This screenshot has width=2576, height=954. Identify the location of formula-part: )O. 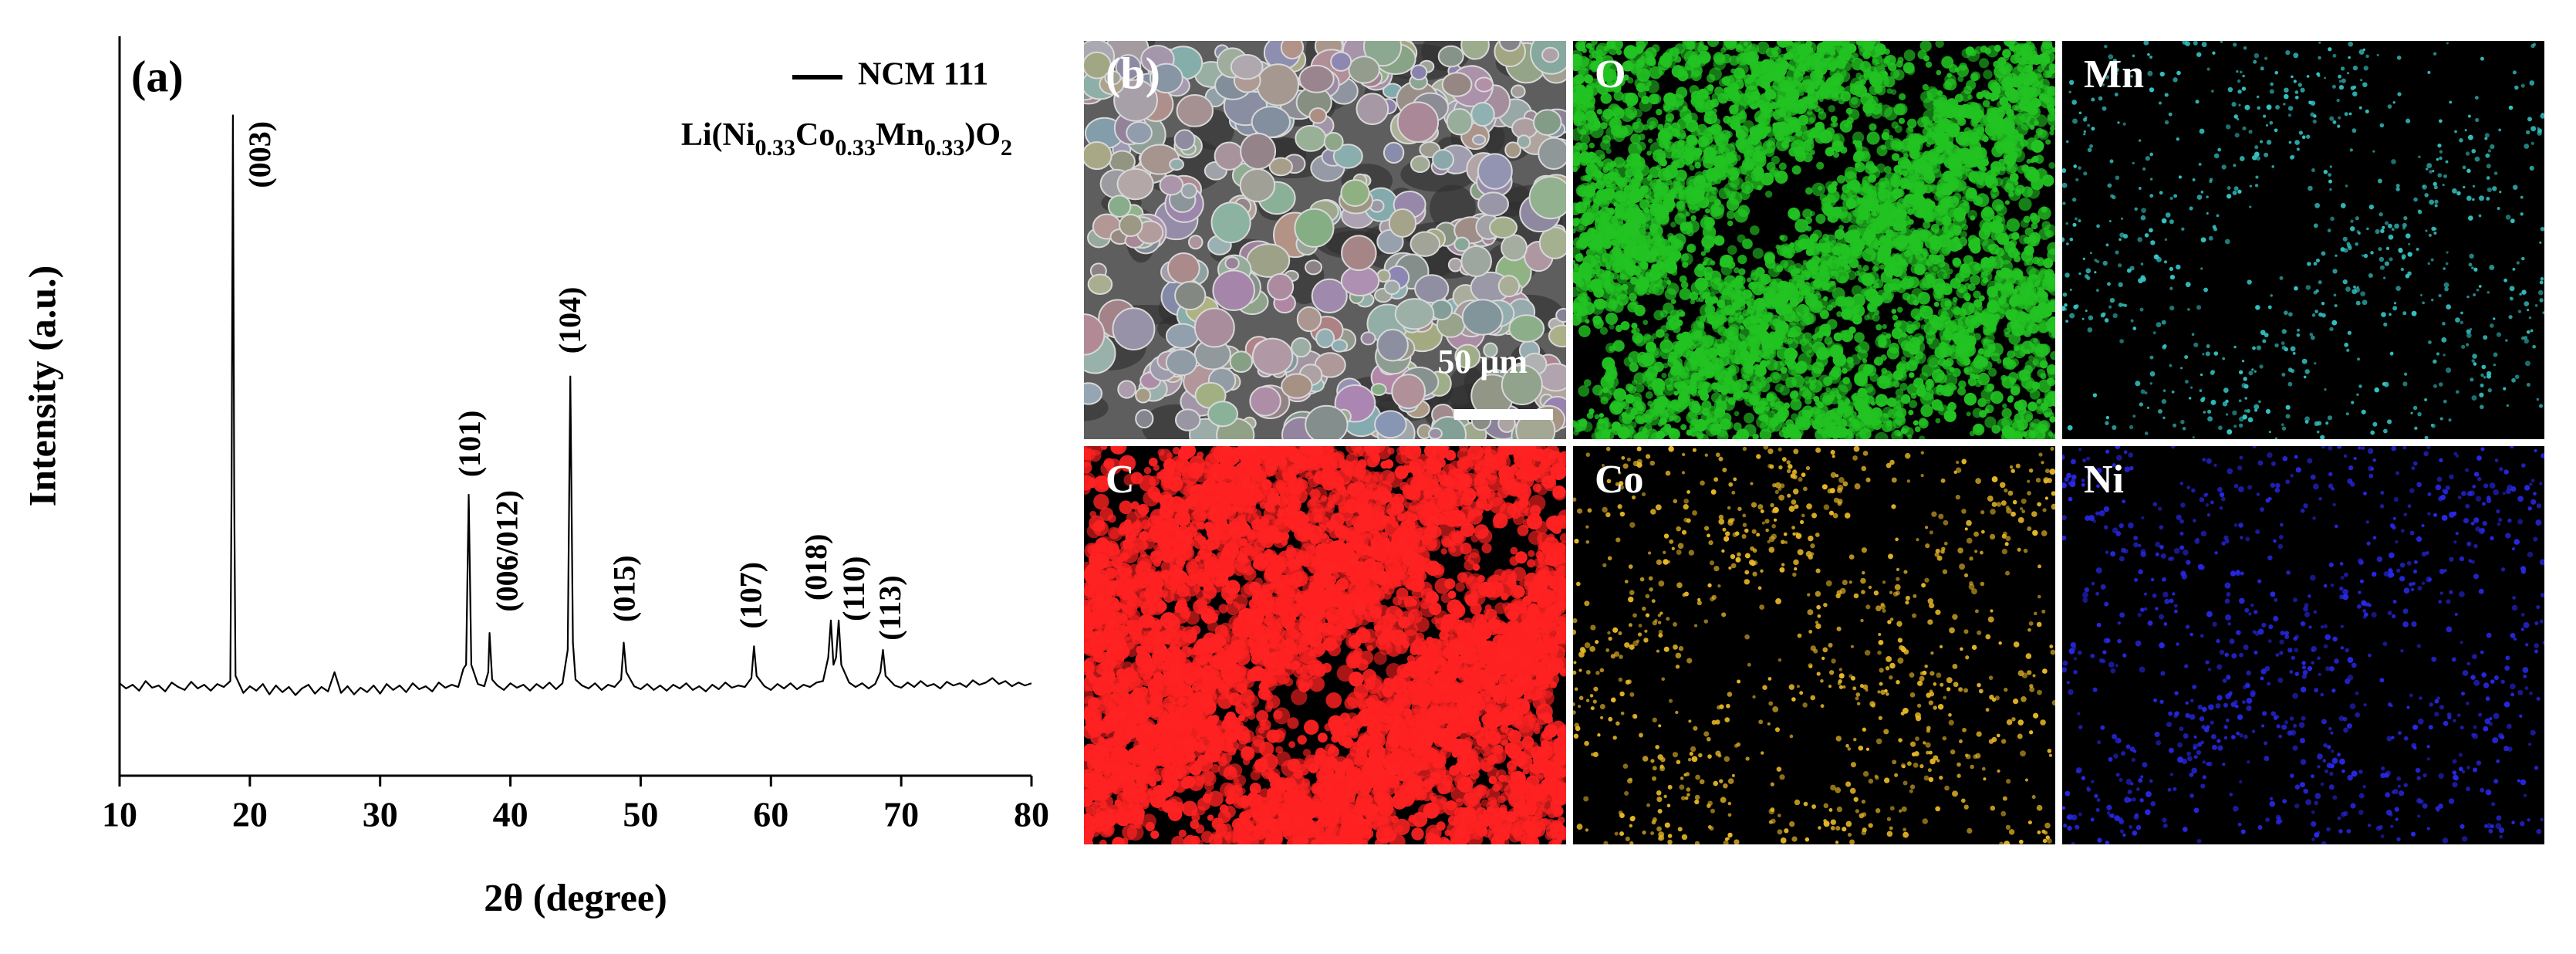
(982, 135).